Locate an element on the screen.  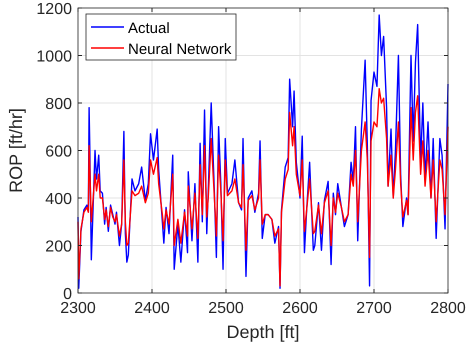
x-tick-label: 2400 is located at coordinates (152, 308).